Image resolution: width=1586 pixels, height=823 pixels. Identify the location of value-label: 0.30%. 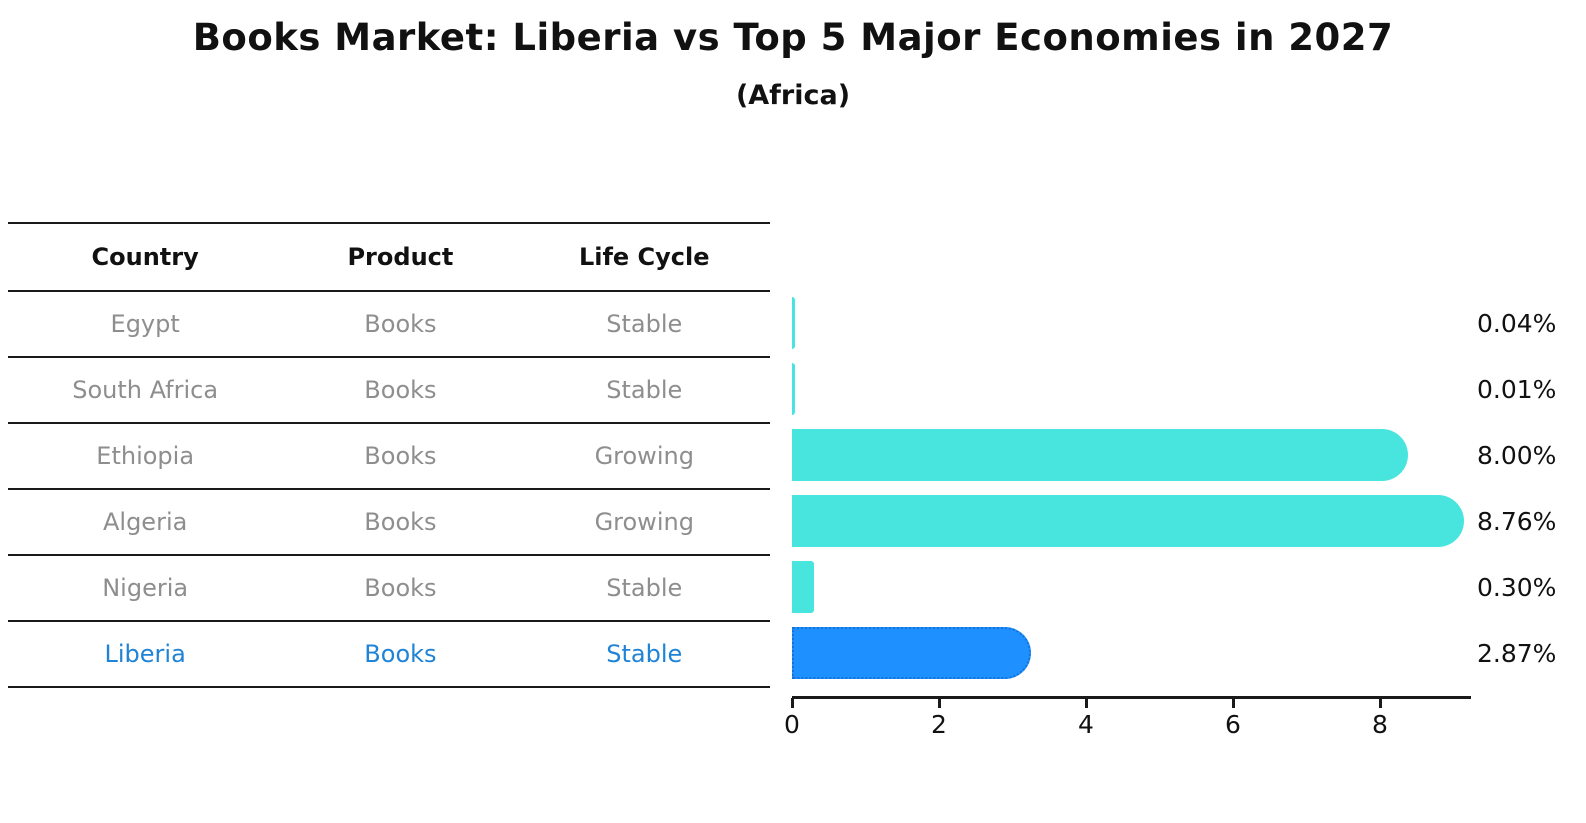
(1517, 587).